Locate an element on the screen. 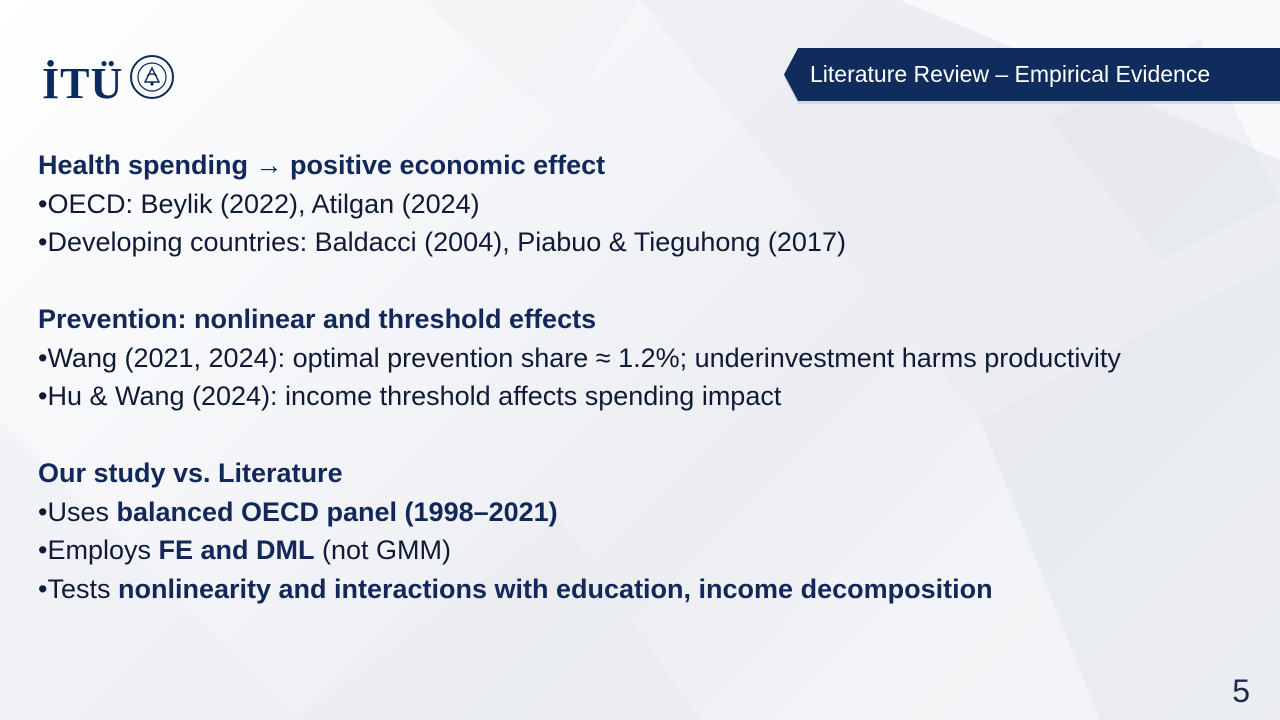 The image size is (1280, 720). section-banner: Literature Review – Empirical Evidence is located at coordinates (1032, 76).